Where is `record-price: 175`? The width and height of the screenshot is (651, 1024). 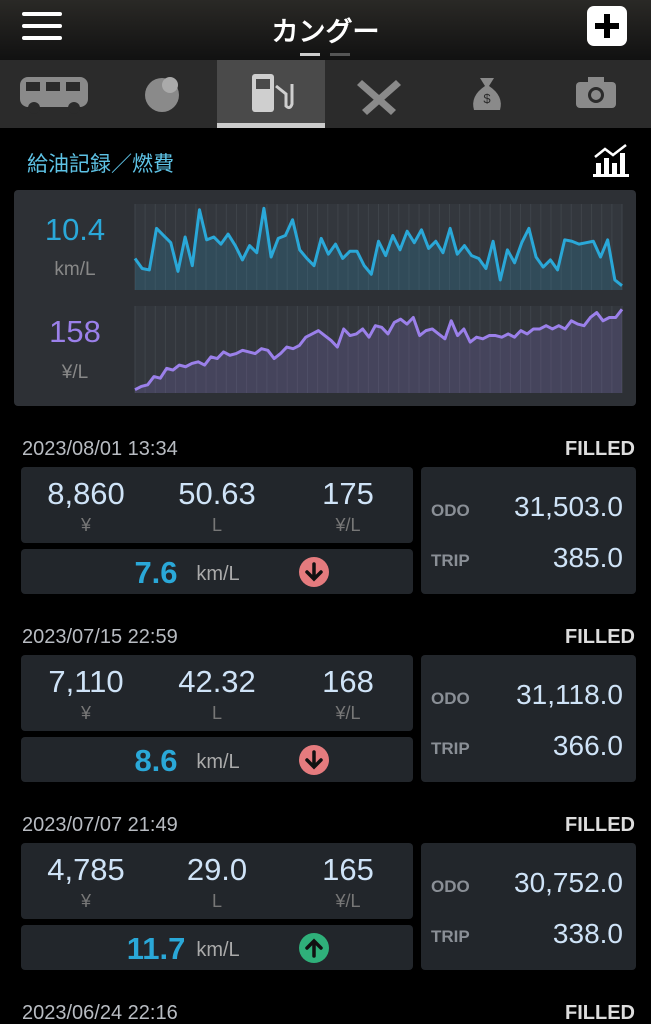 record-price: 175 is located at coordinates (348, 493).